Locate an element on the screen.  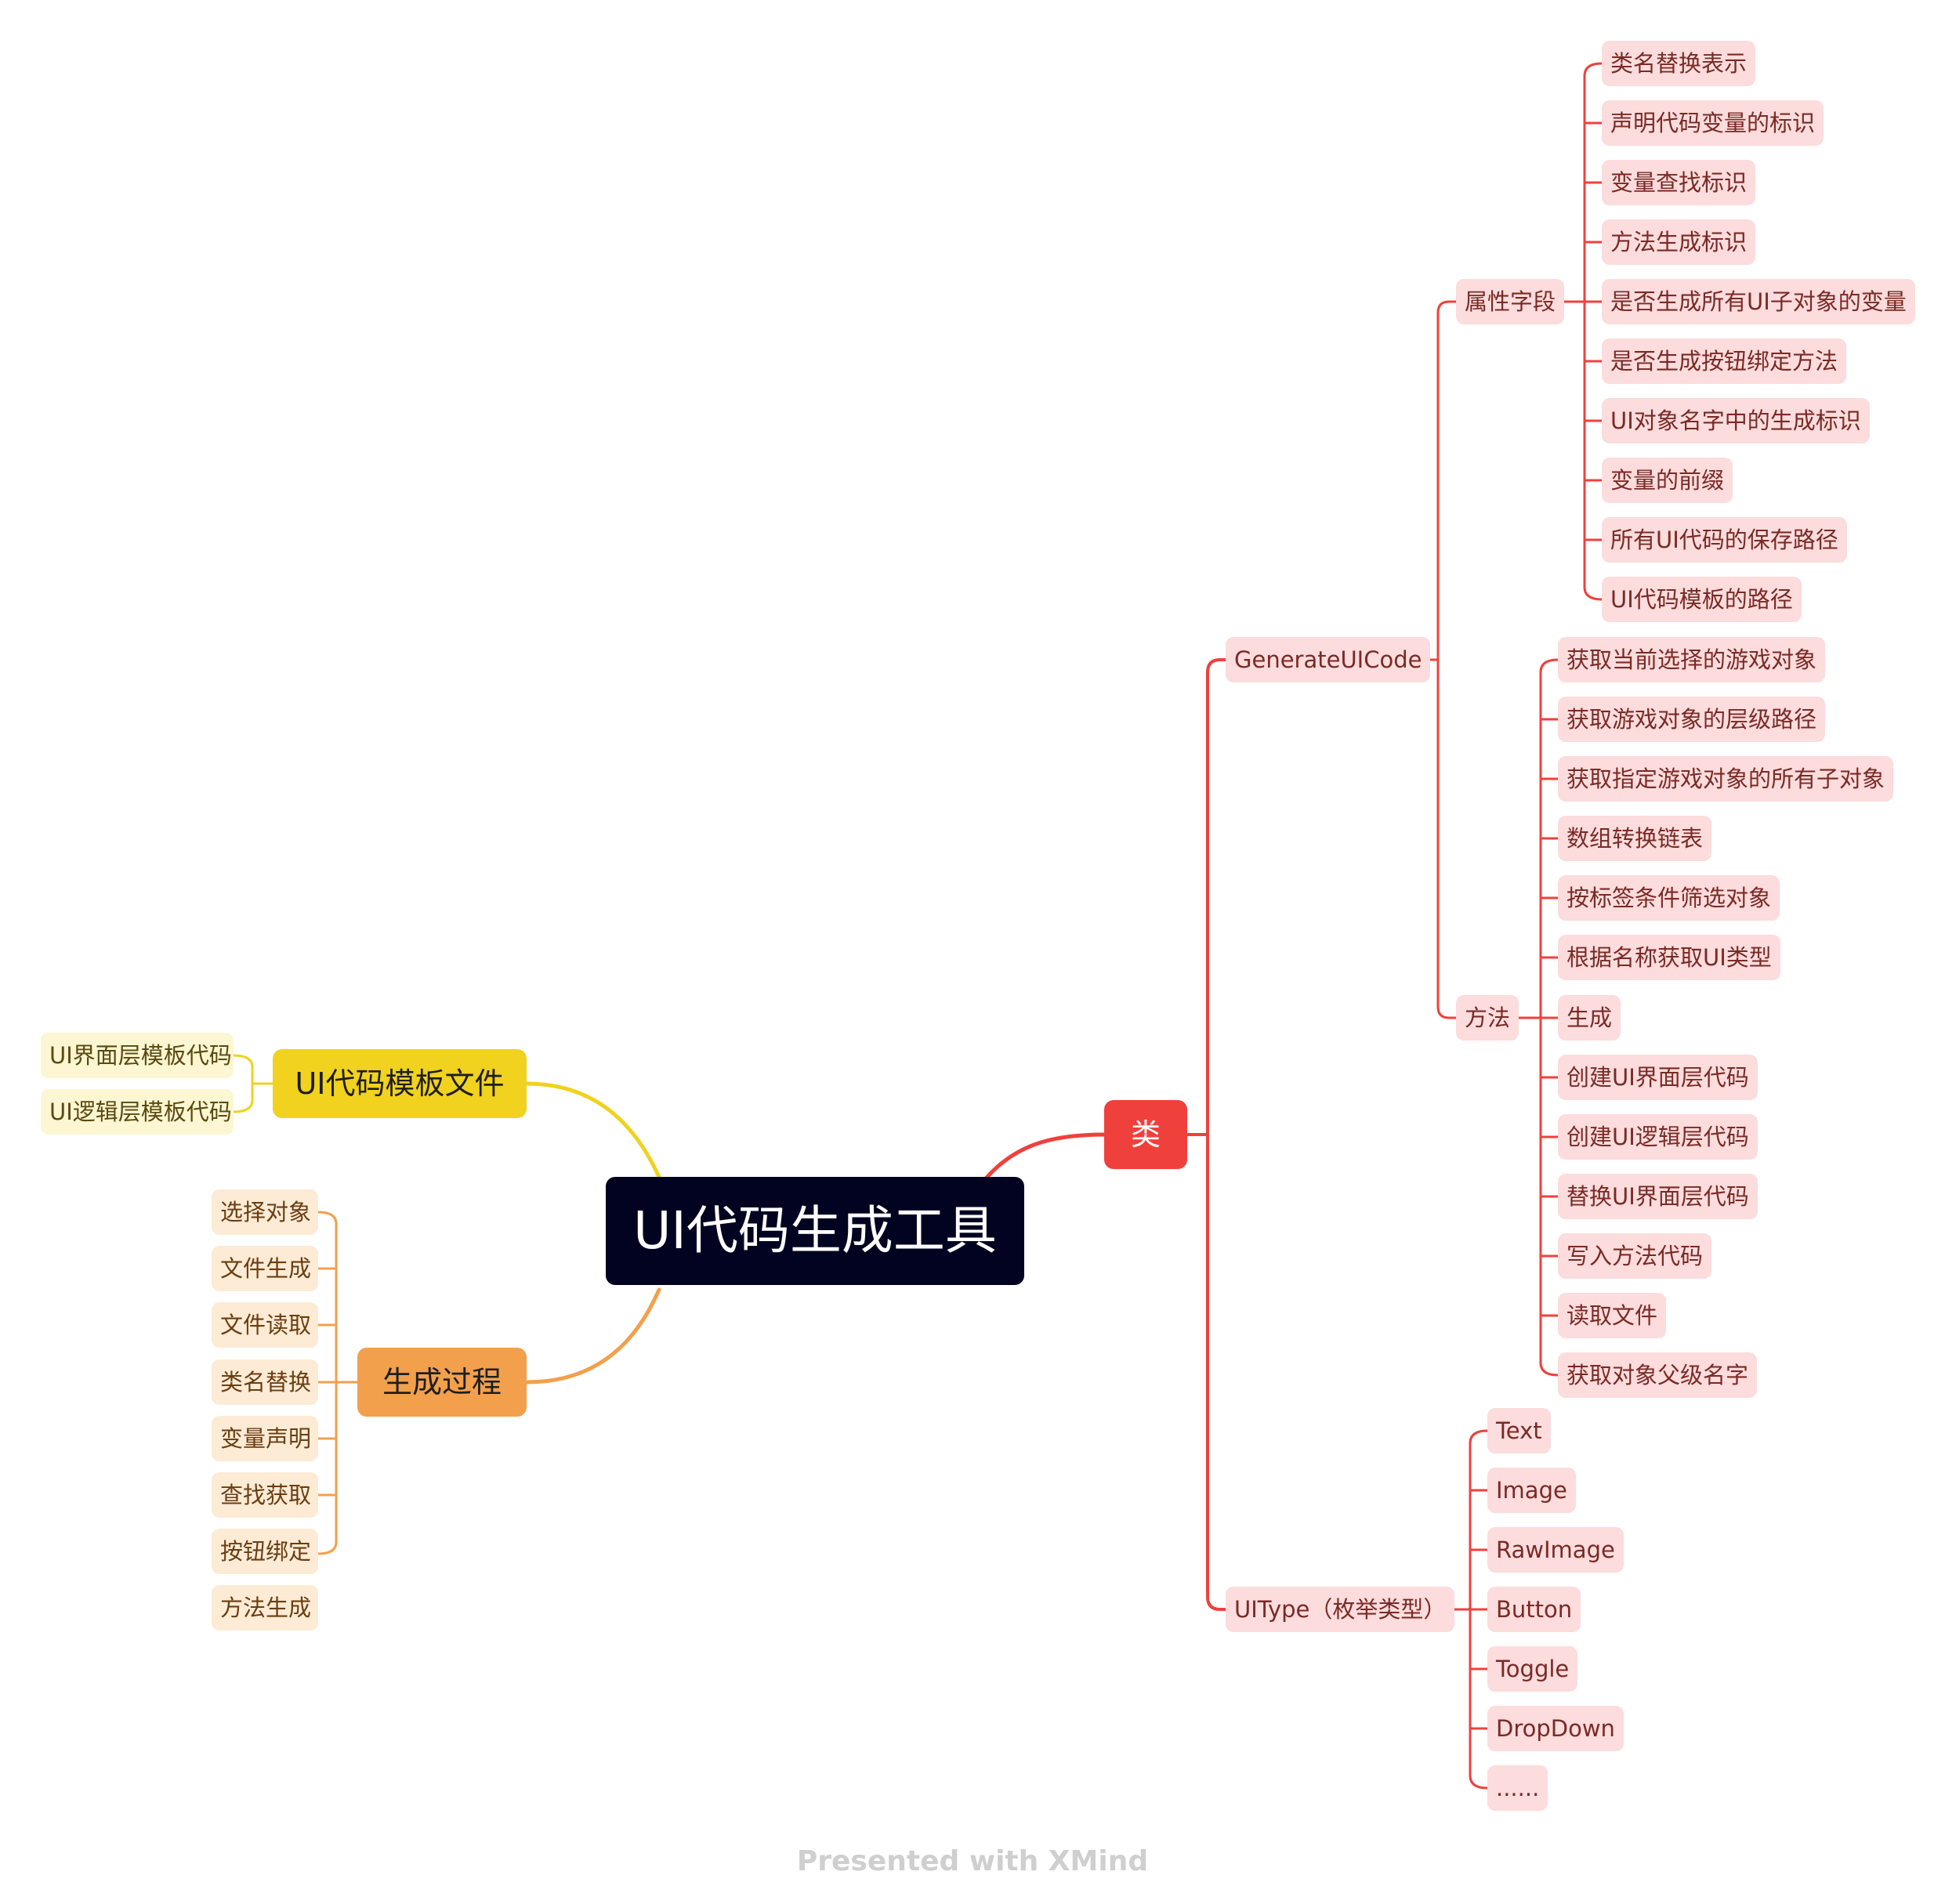
method-item: 创建UI逻辑层代码 is located at coordinates (1658, 1137).